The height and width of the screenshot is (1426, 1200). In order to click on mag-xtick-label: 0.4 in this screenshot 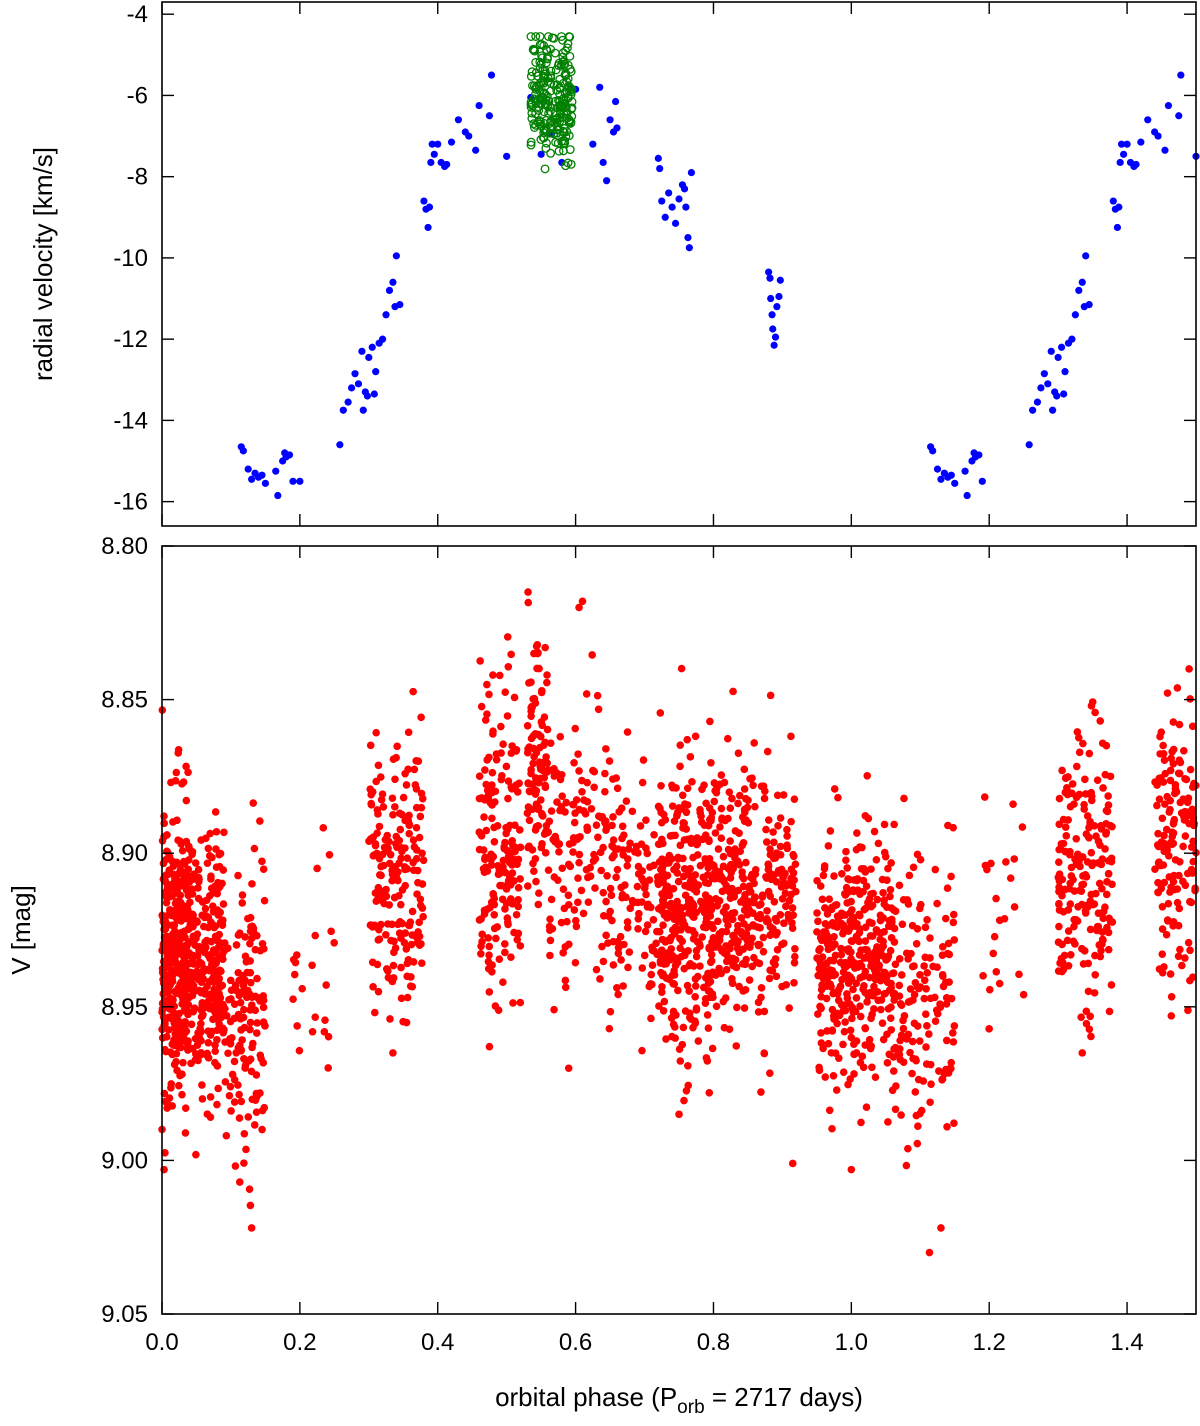, I will do `click(437, 1342)`.